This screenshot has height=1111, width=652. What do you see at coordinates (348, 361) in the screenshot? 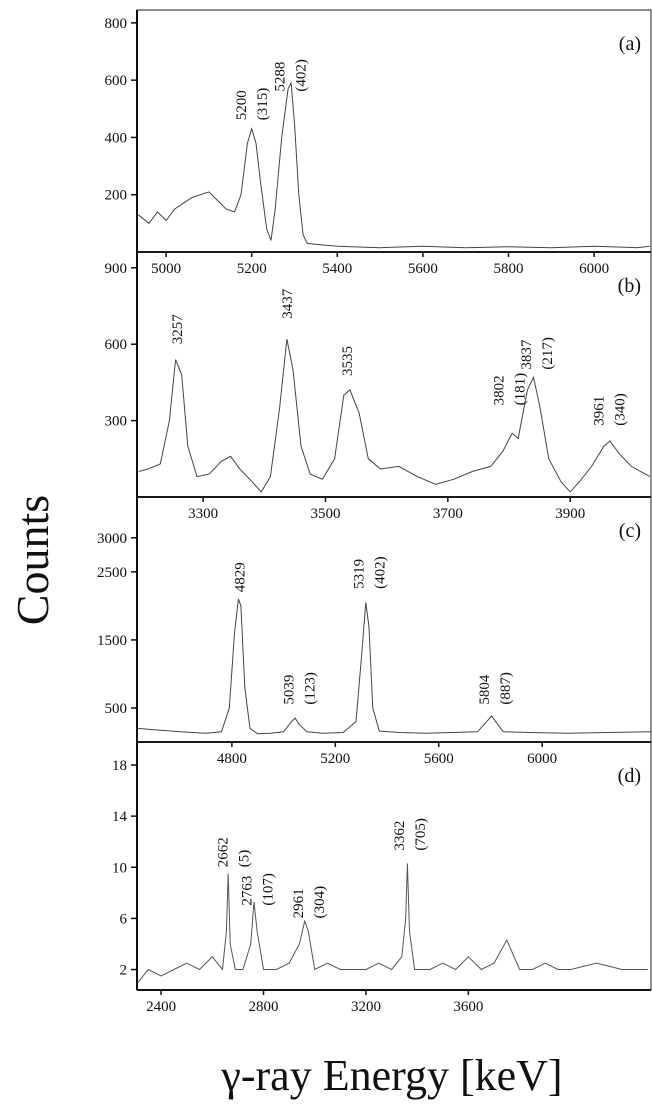
I see `peak-annotation: 3535` at bounding box center [348, 361].